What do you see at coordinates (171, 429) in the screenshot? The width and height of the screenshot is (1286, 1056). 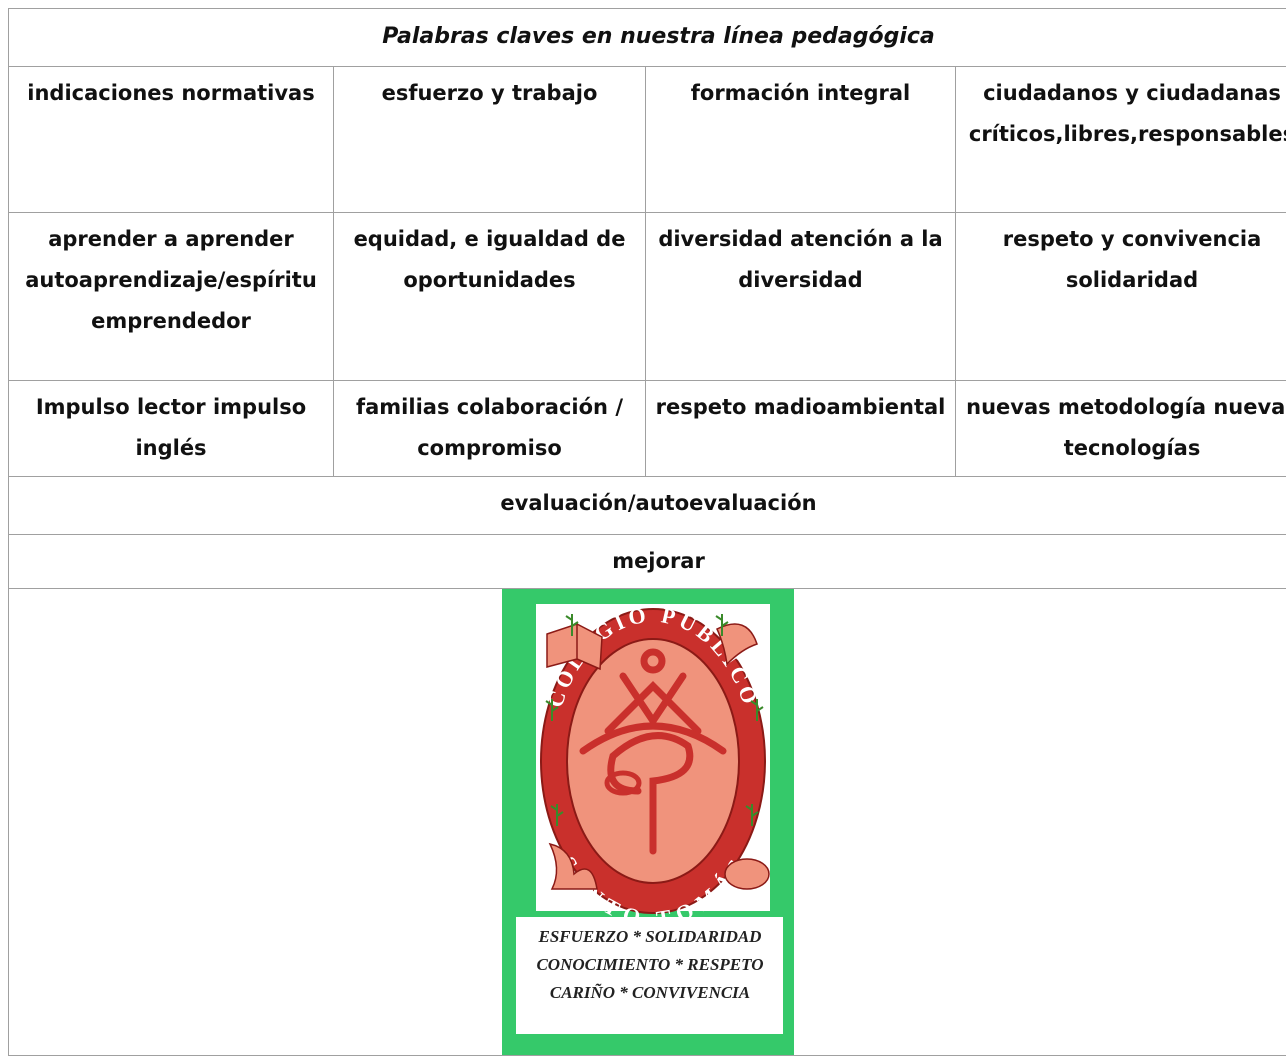 I see `table-cell: Impulso lector impulso inglés` at bounding box center [171, 429].